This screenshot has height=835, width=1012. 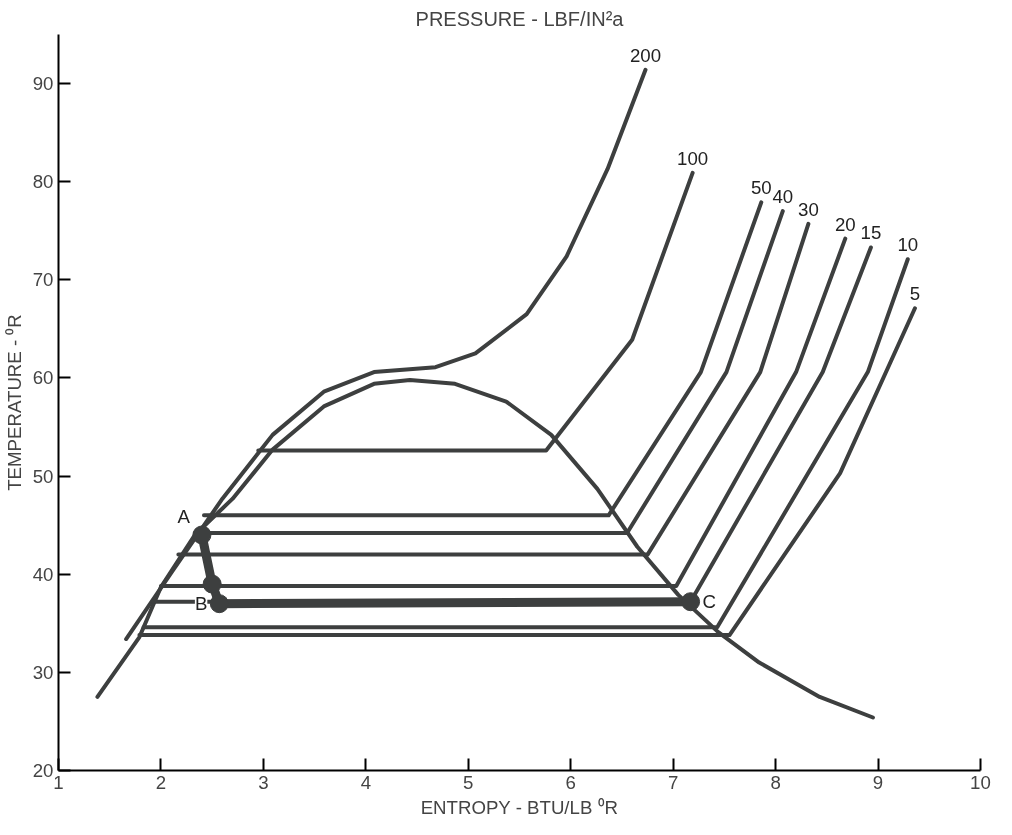 I want to click on x-tick-label: 4, so click(x=366, y=782).